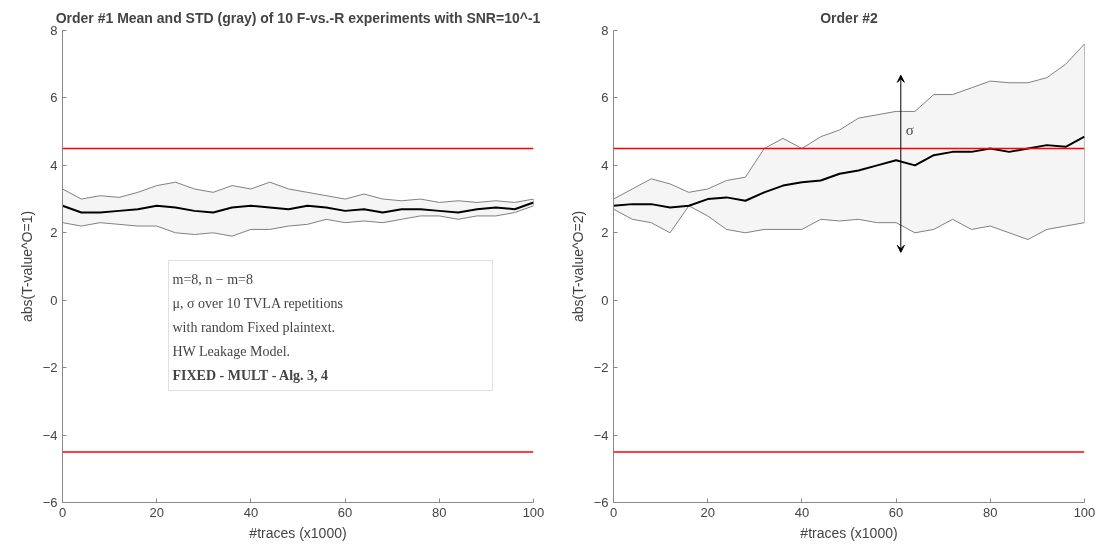  Describe the element at coordinates (212, 279) in the screenshot. I see `annotation: m=8, n − m=8` at that location.